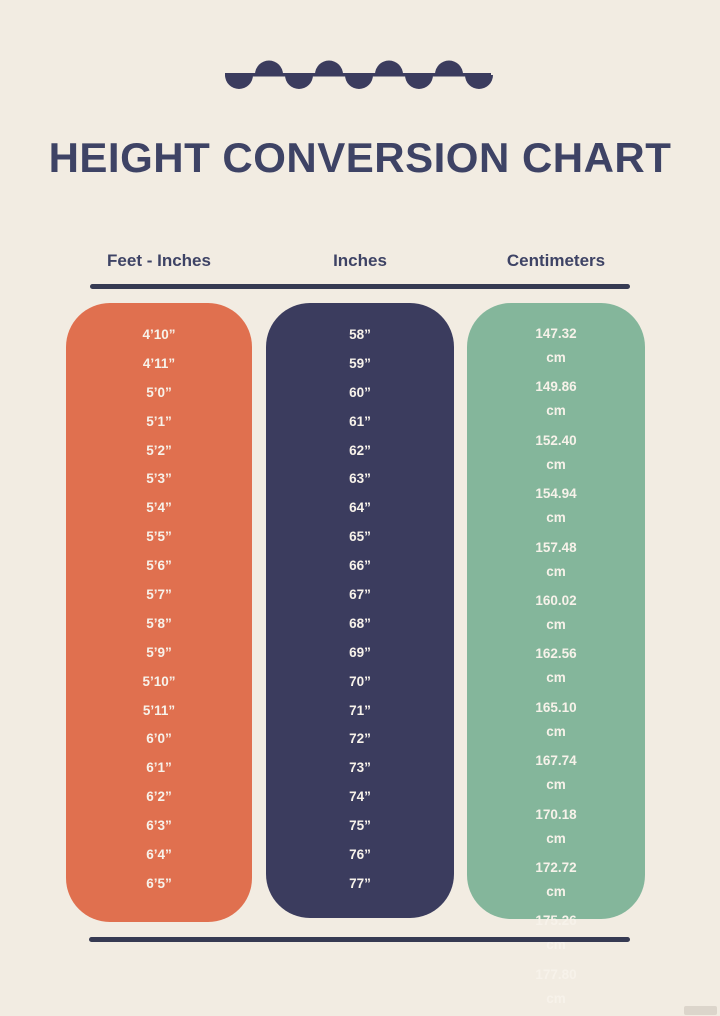 This screenshot has width=720, height=1016. Describe the element at coordinates (159, 883) in the screenshot. I see `value-cell: 6’5”` at that location.